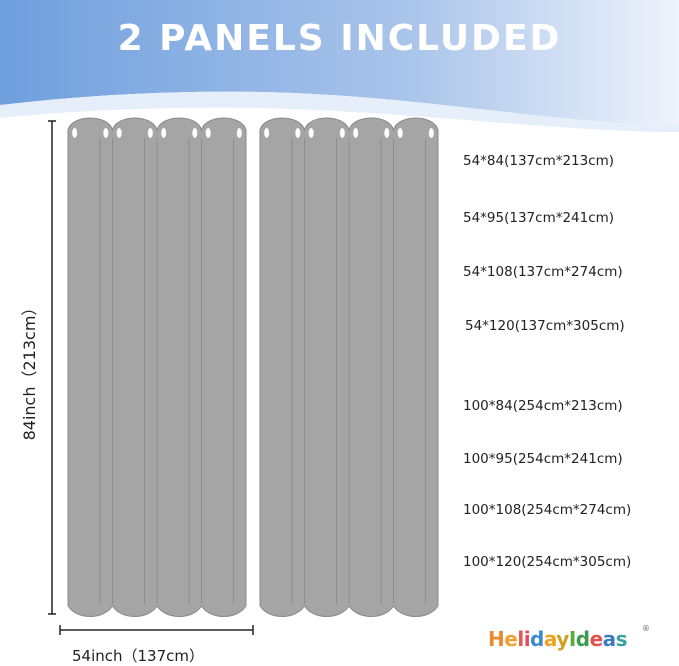 Image resolution: width=679 pixels, height=666 pixels. Describe the element at coordinates (29, 370) in the screenshot. I see `height-label: 84inch（213cm）` at that location.